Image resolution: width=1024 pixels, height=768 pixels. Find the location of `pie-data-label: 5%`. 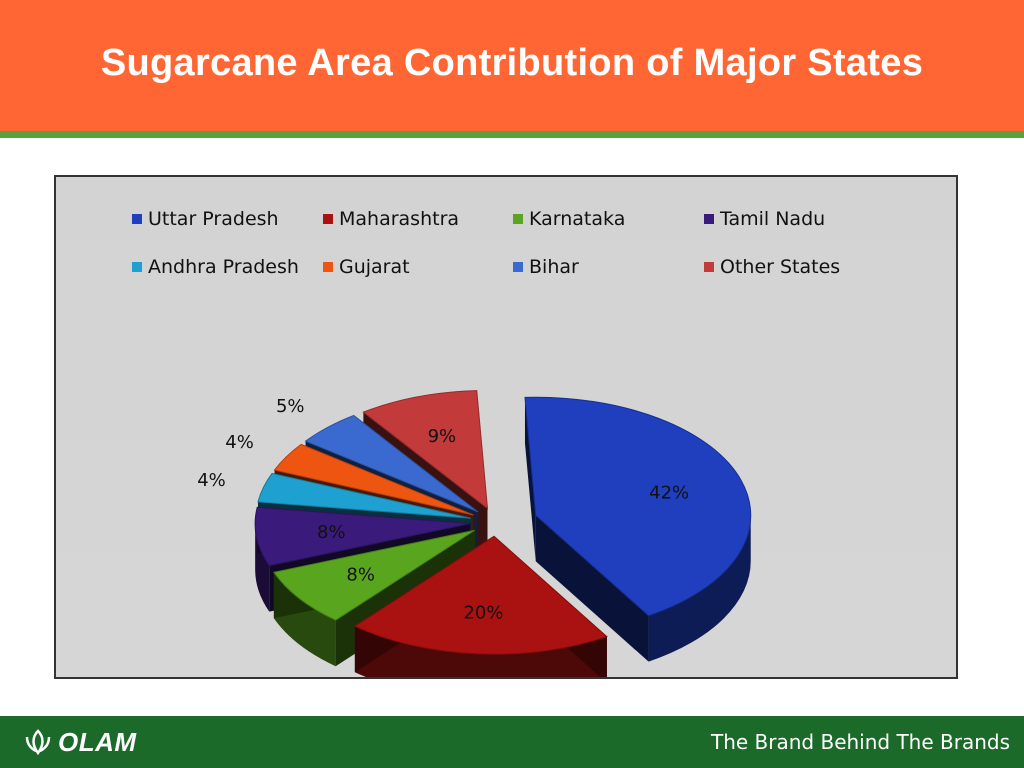

pie-data-label: 5% is located at coordinates (290, 406).